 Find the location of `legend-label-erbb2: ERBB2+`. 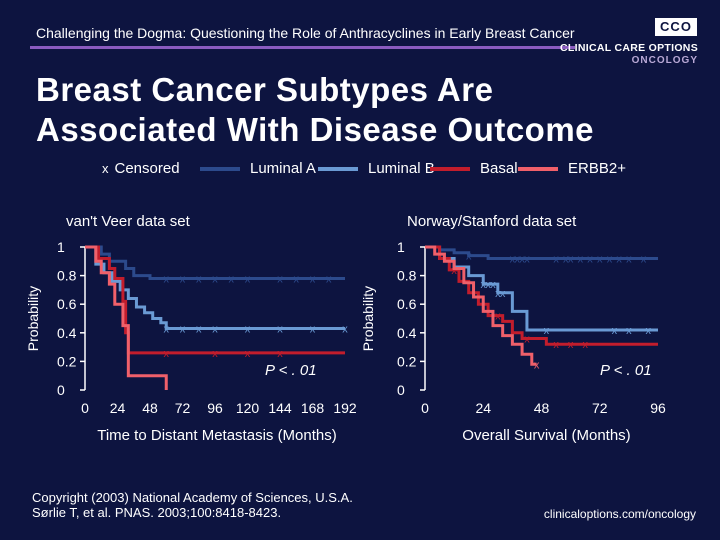

legend-label-erbb2: ERBB2+ is located at coordinates (597, 168).